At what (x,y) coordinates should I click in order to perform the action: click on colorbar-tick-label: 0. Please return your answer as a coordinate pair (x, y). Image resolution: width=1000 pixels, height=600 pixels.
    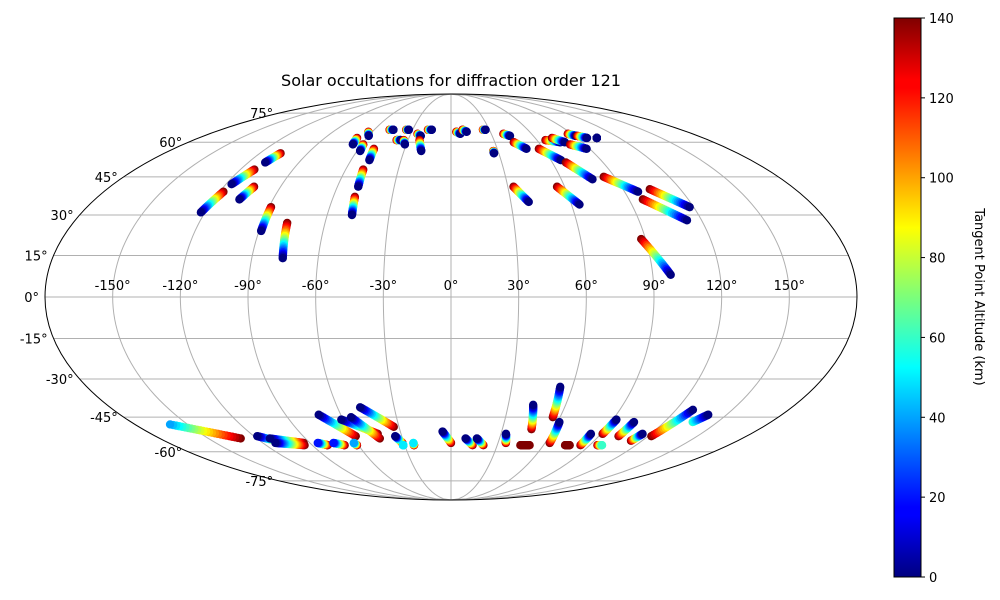
    Looking at the image, I should click on (933, 578).